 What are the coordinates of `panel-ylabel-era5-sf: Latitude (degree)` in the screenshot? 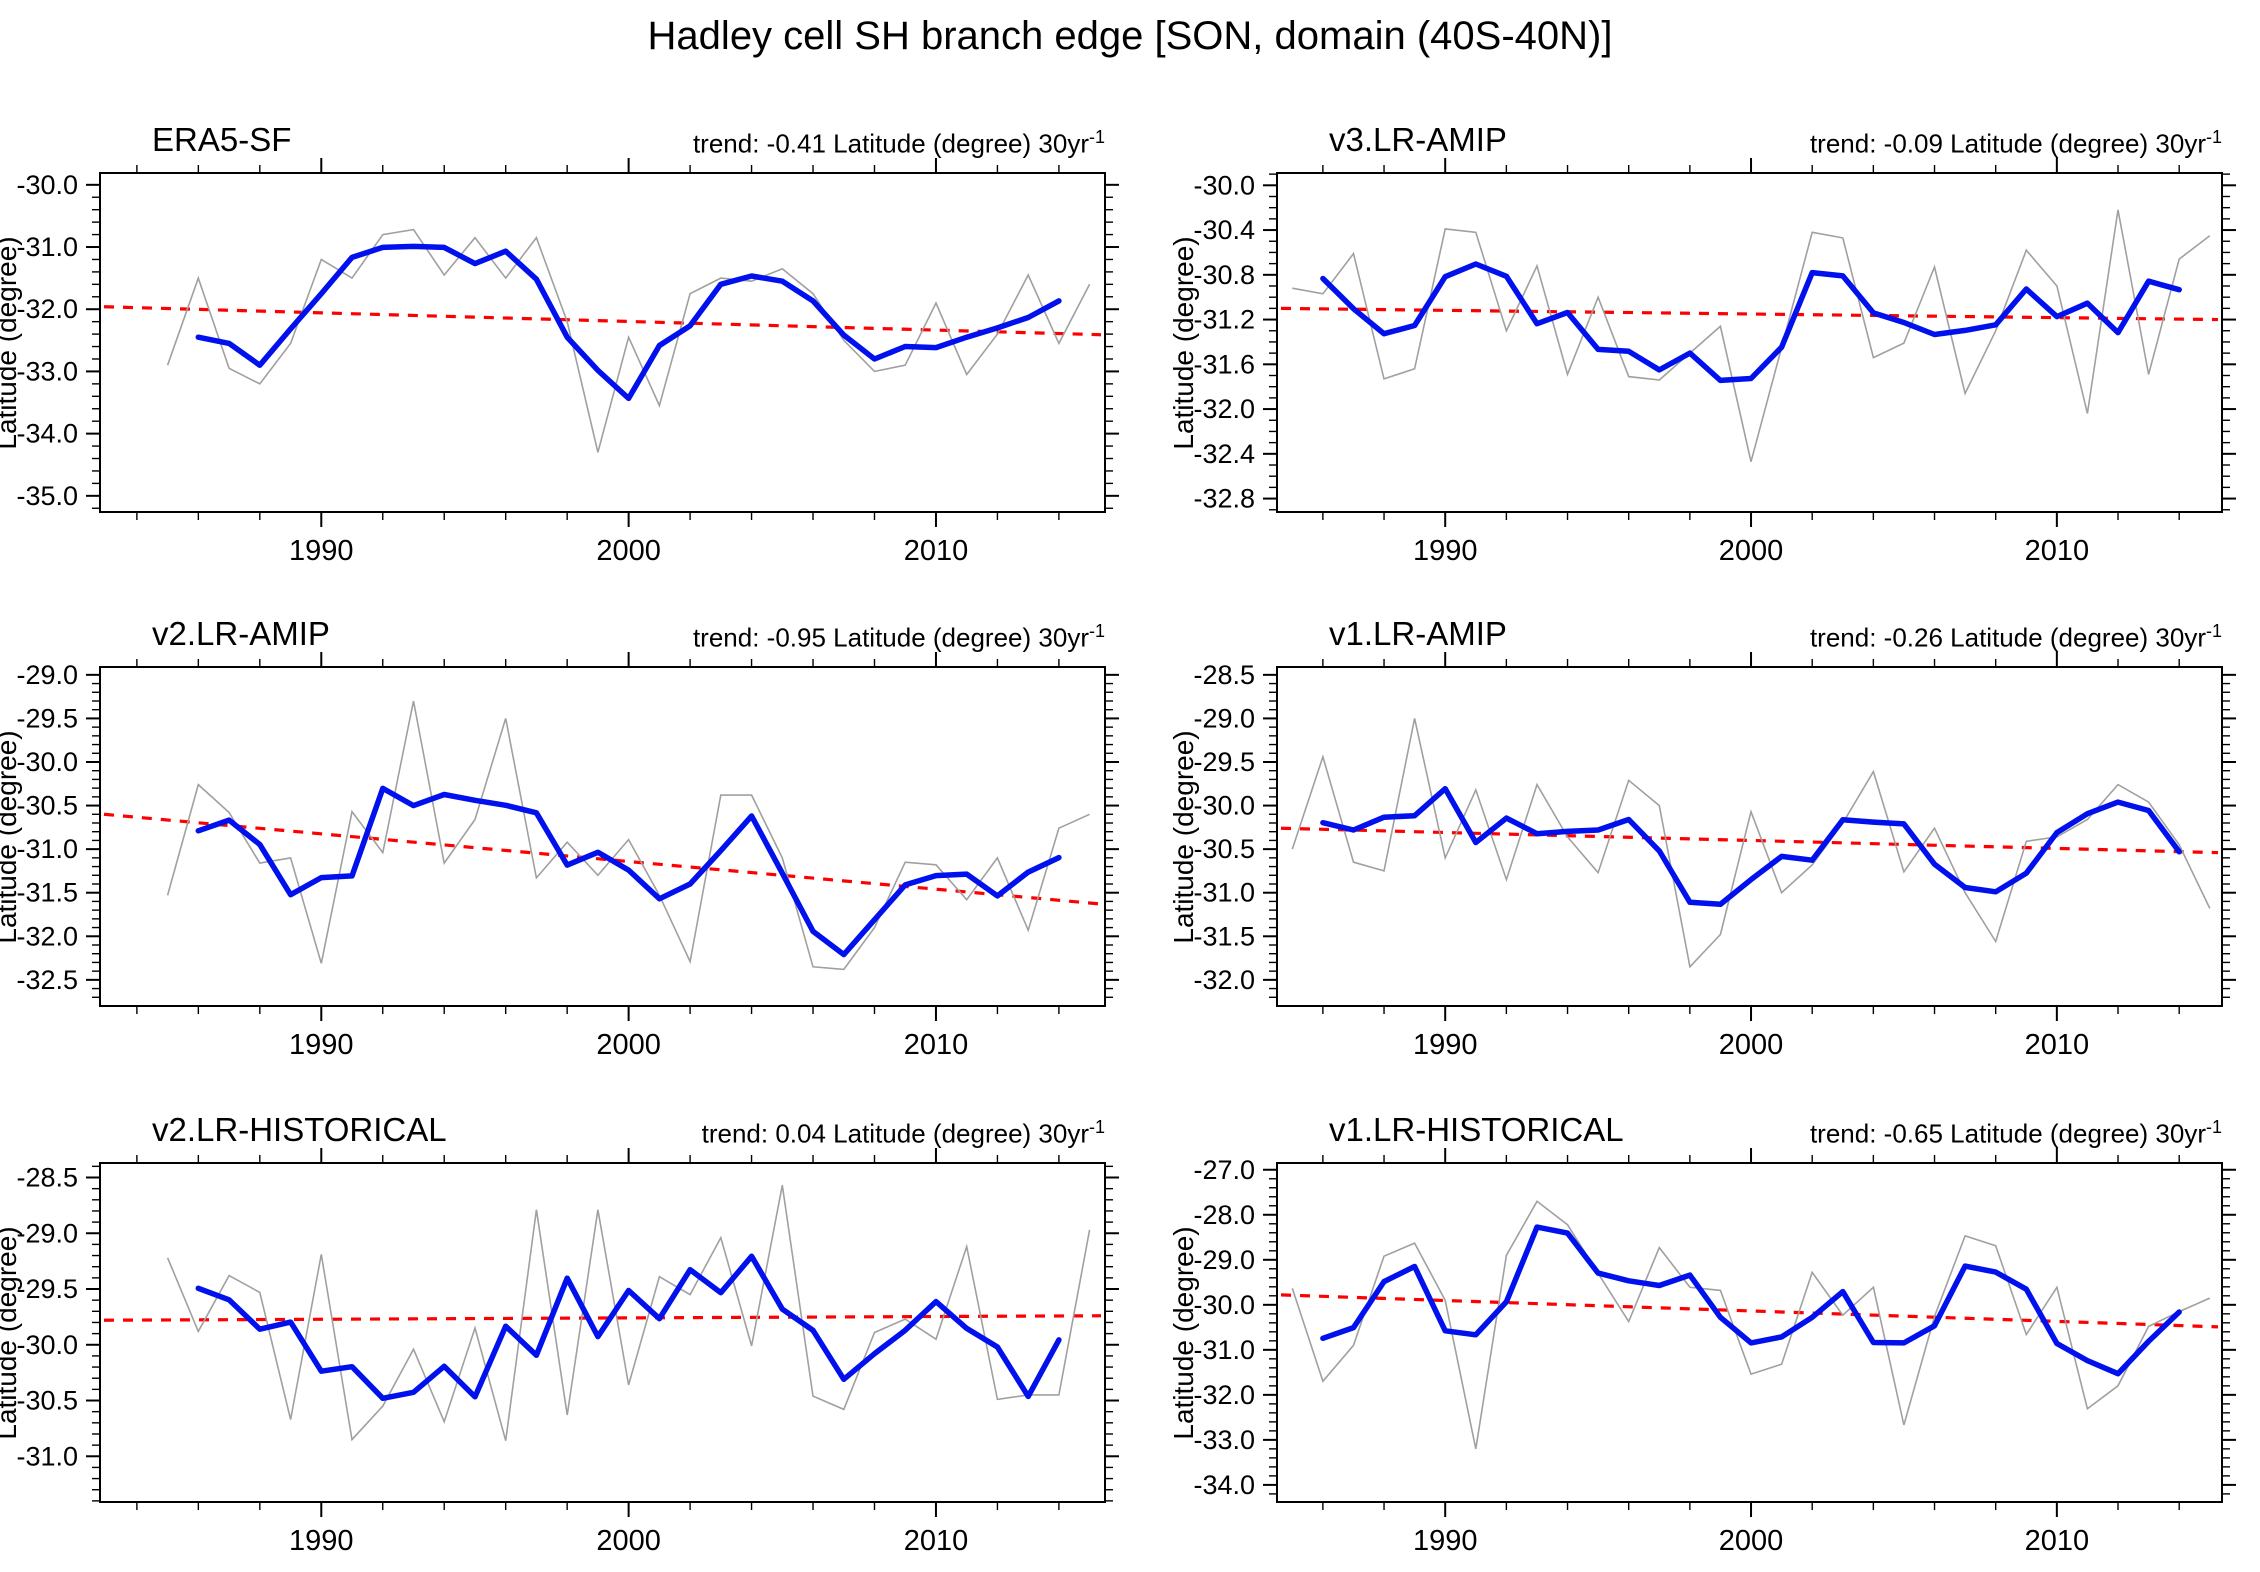 It's located at (11, 342).